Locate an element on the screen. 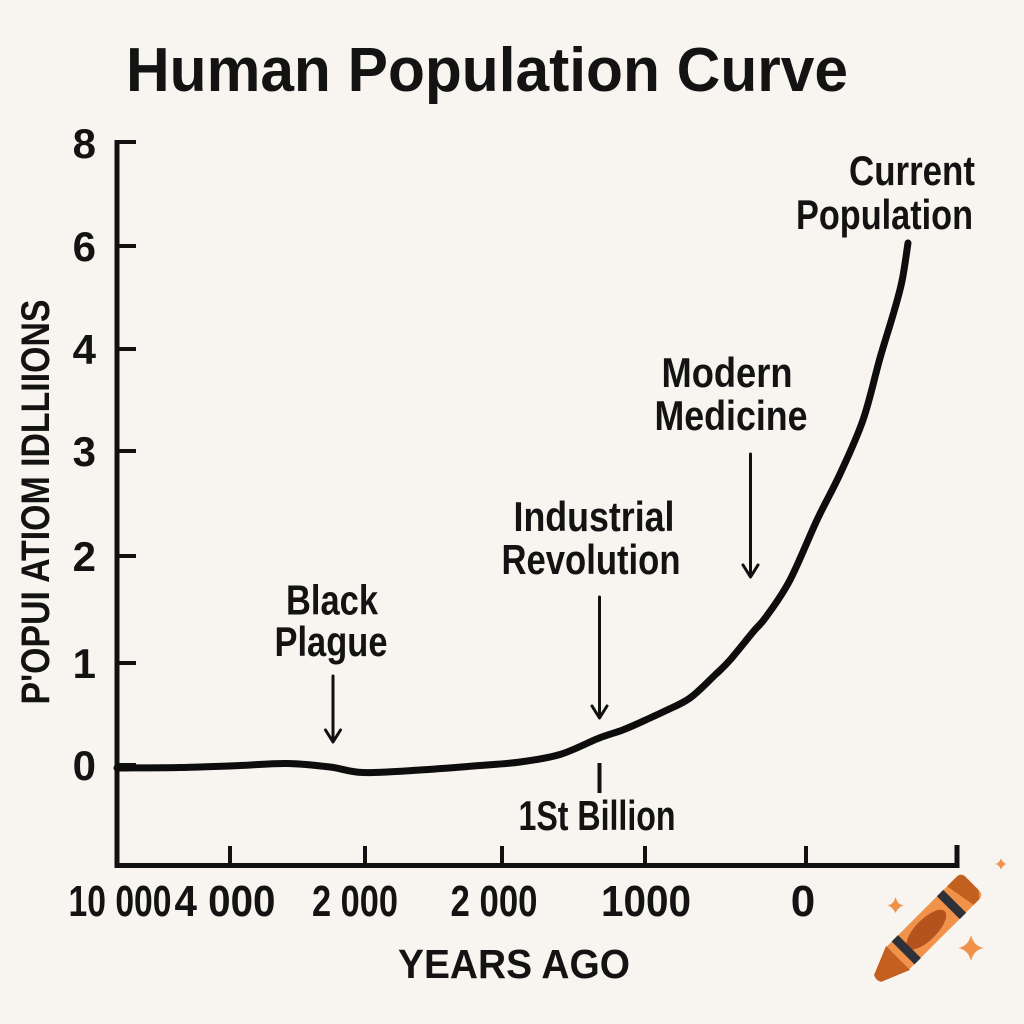  svg-text: 1St Billion is located at coordinates (597, 815).